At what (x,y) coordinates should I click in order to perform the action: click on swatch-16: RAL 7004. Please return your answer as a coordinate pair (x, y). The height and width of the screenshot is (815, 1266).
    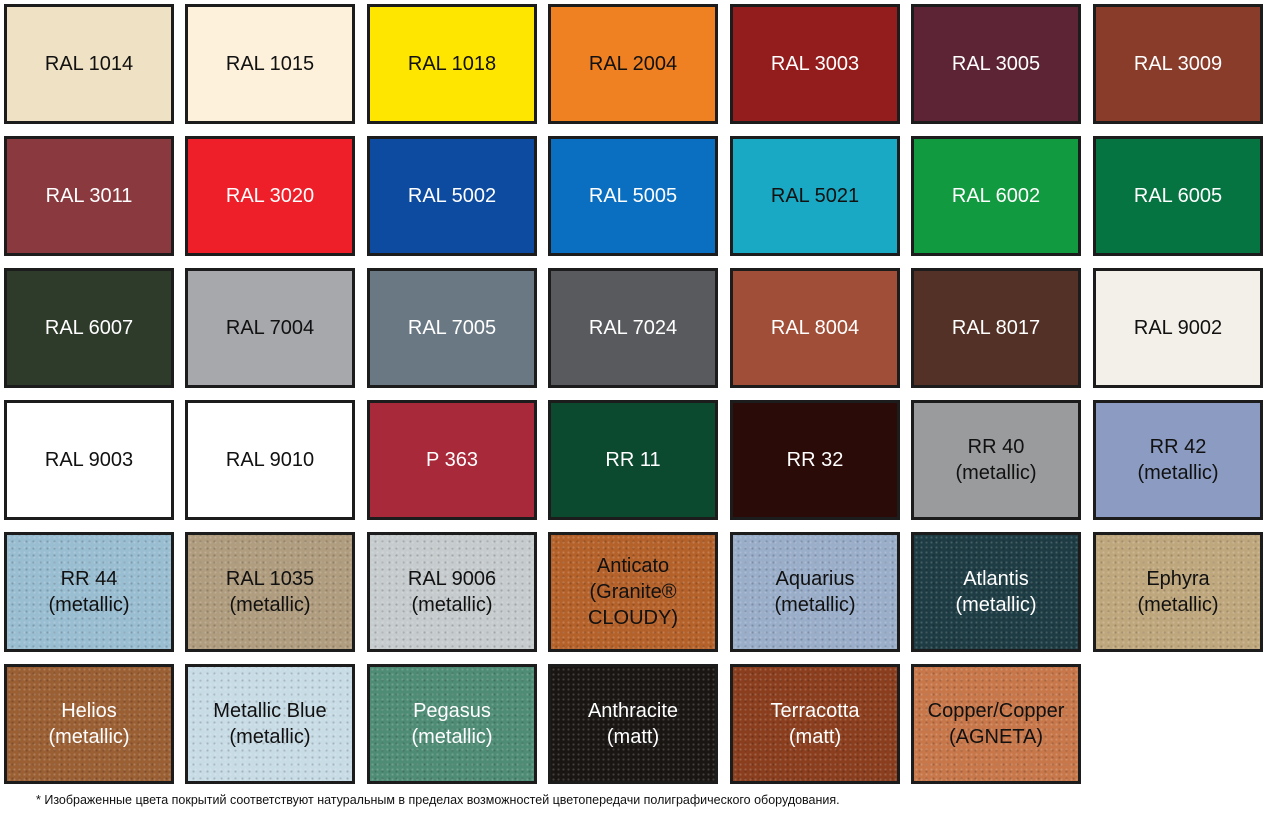
    Looking at the image, I should click on (270, 328).